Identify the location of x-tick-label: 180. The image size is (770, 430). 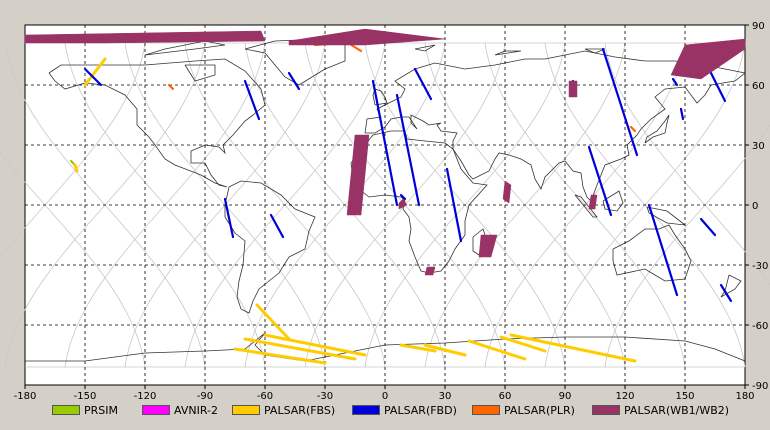
(744, 395).